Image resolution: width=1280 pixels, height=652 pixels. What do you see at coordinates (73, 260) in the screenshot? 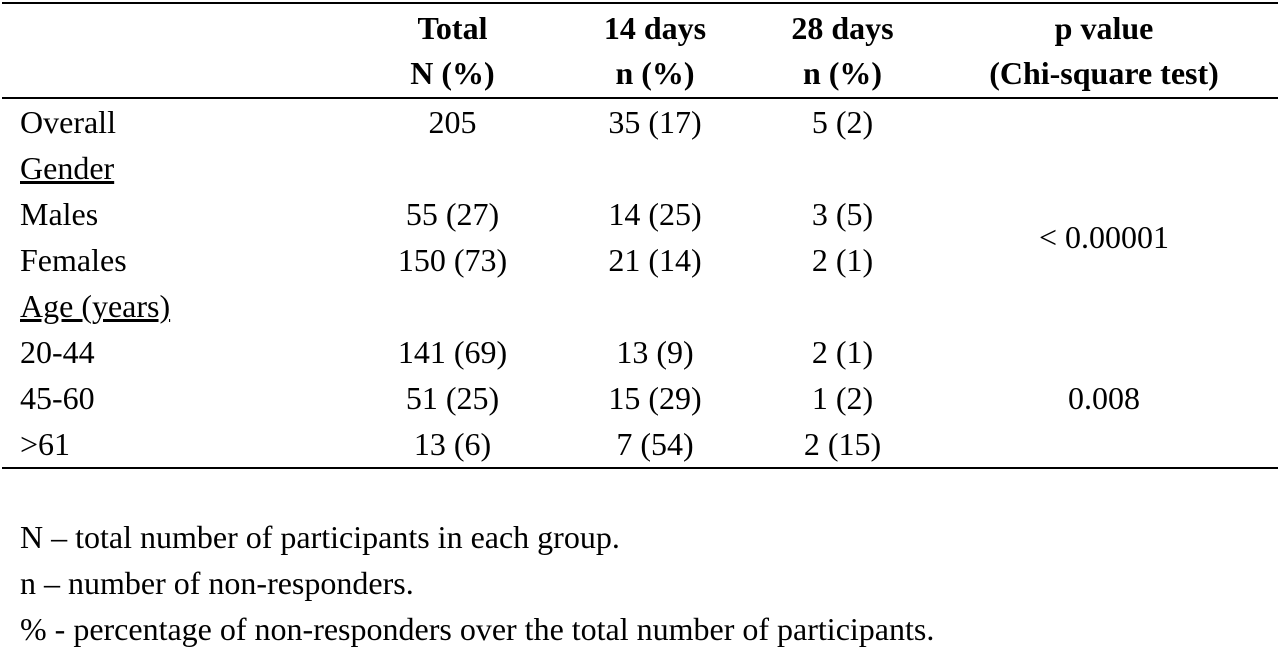
I see `row-label: Females` at bounding box center [73, 260].